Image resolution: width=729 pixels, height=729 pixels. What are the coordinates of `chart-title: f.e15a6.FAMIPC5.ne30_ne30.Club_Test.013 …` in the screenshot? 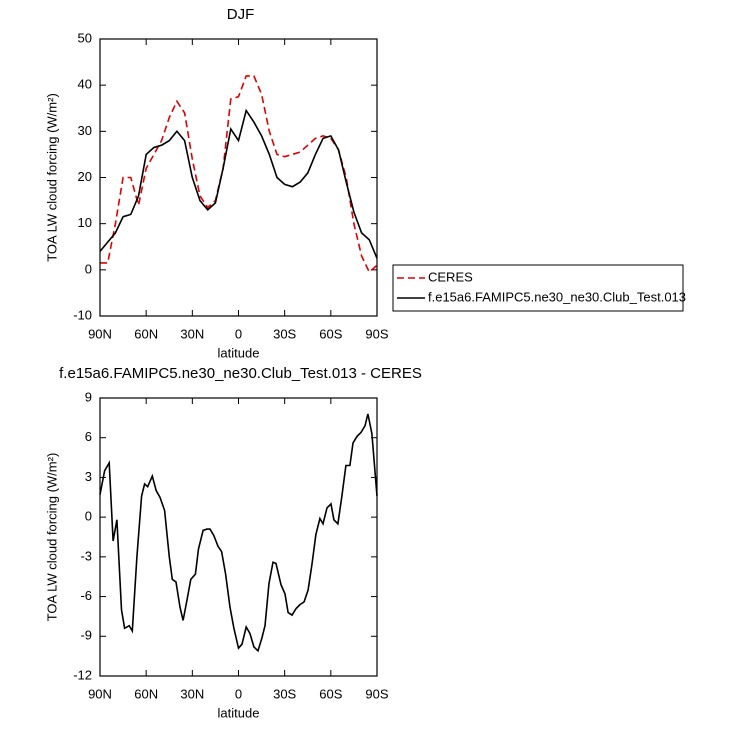 It's located at (240, 373).